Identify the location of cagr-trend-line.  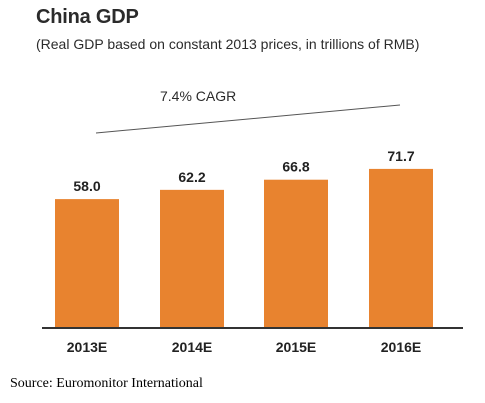
(248, 119).